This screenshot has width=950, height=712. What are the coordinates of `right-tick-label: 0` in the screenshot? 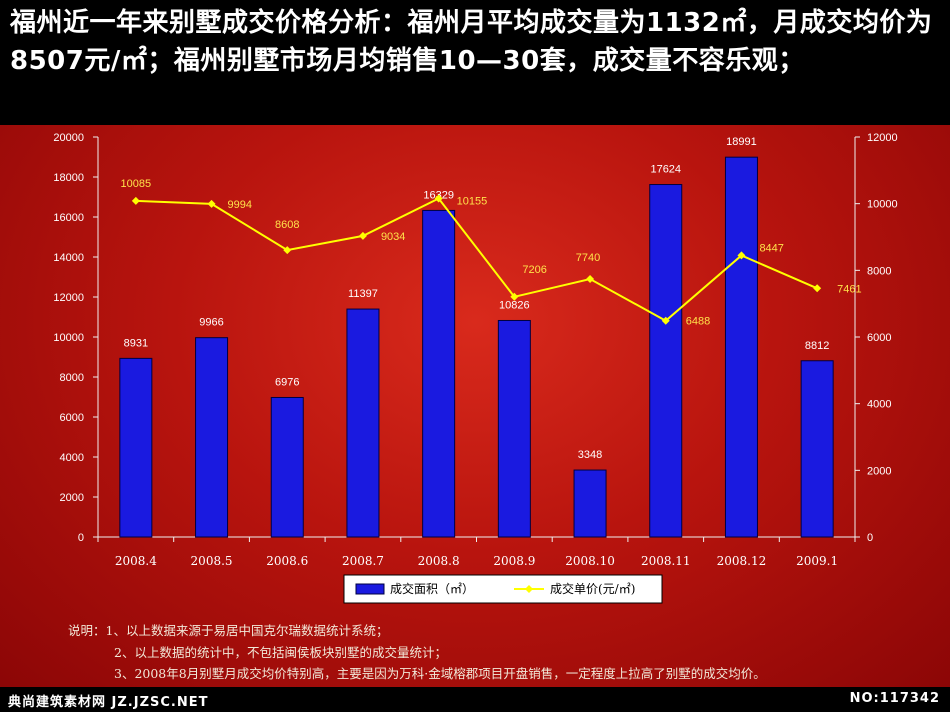 It's located at (870, 538).